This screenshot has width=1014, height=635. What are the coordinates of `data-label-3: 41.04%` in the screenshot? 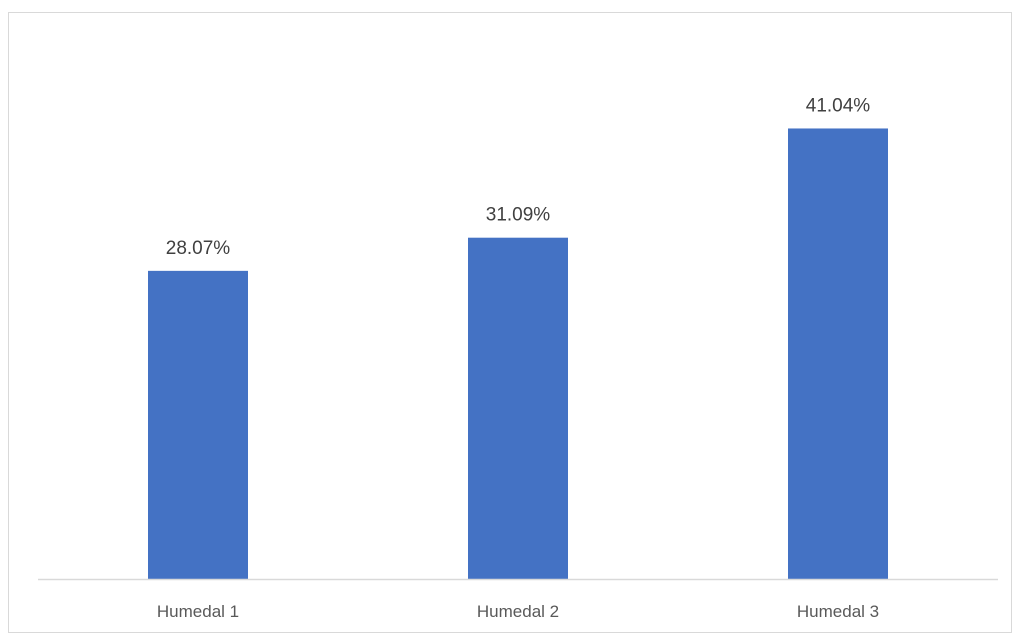 It's located at (838, 105).